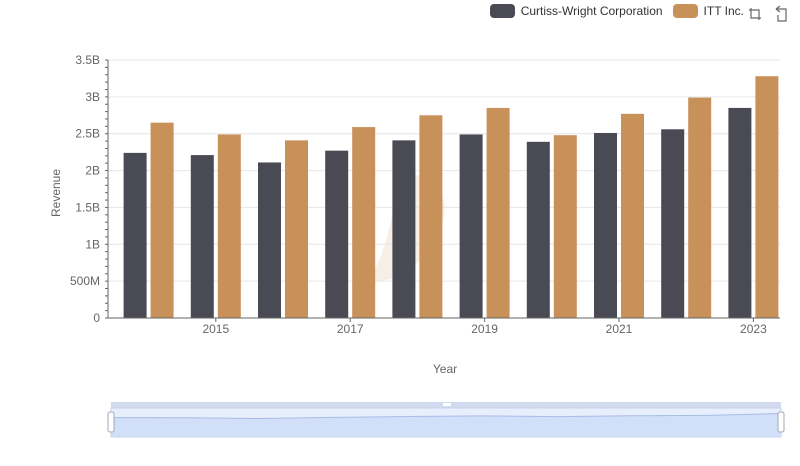 This screenshot has width=800, height=466. What do you see at coordinates (484, 329) in the screenshot?
I see `x-tick-label: 2019` at bounding box center [484, 329].